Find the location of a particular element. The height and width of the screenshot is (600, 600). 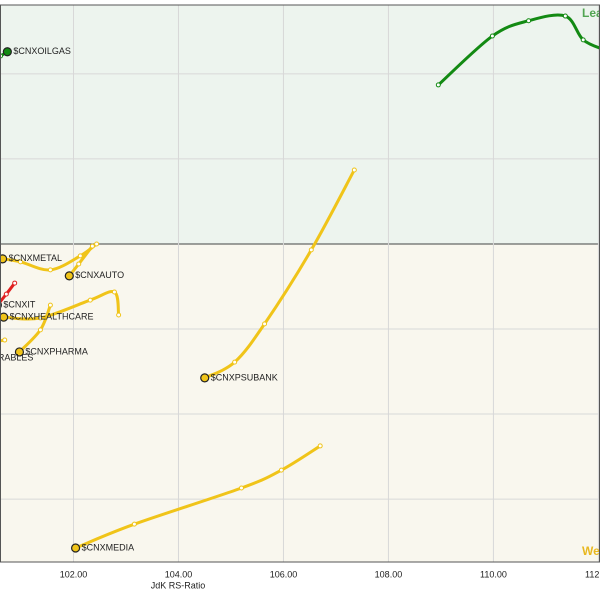

series-label: $CNXAUTO is located at coordinates (99, 275).